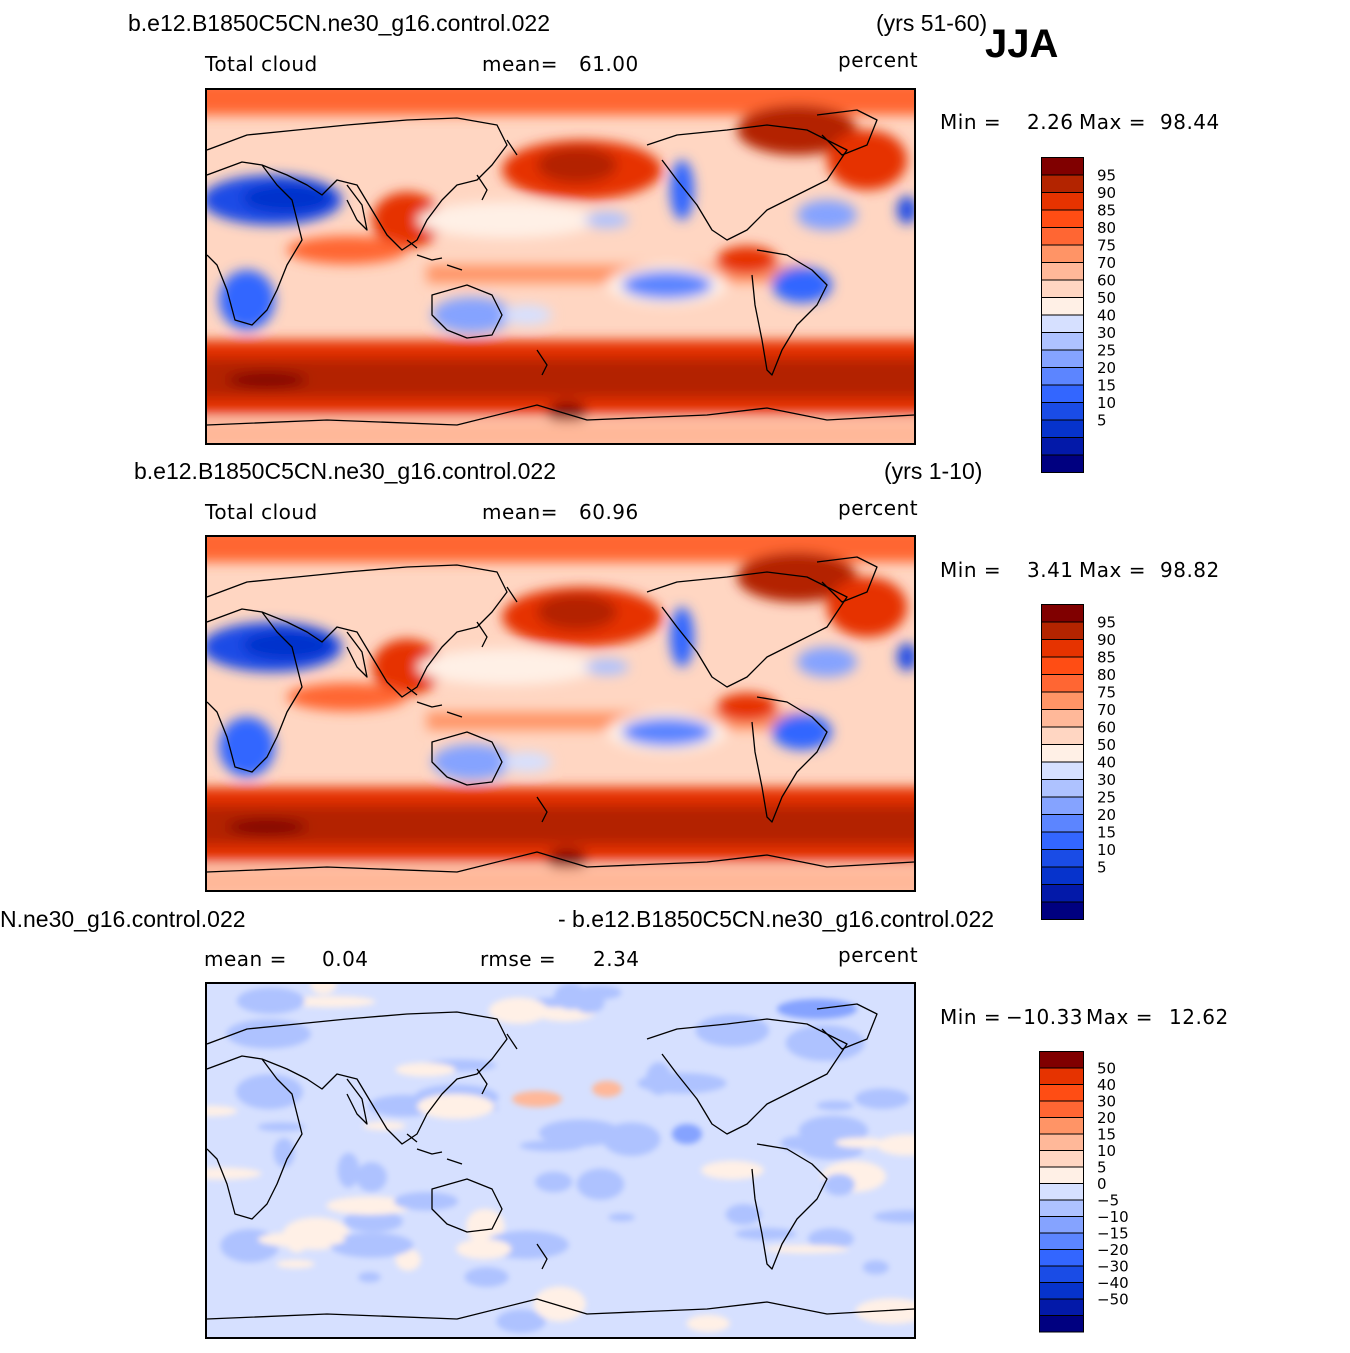 This screenshot has width=1350, height=1353. What do you see at coordinates (1199, 1017) in the screenshot?
I see `max-value: 12.62` at bounding box center [1199, 1017].